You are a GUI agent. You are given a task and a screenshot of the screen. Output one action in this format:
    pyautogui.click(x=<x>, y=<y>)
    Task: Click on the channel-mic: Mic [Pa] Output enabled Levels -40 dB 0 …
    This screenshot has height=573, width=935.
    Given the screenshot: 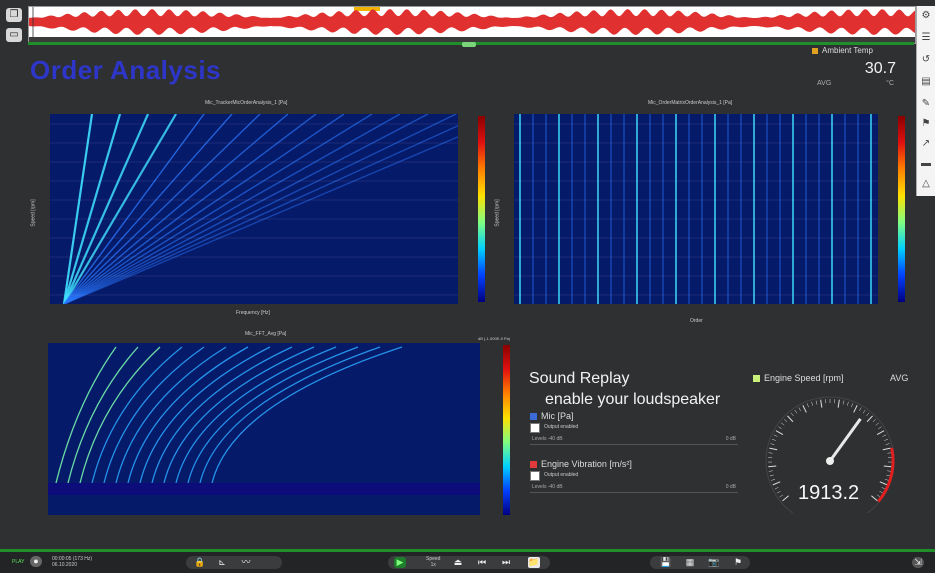 What is the action you would take?
    pyautogui.click(x=634, y=430)
    